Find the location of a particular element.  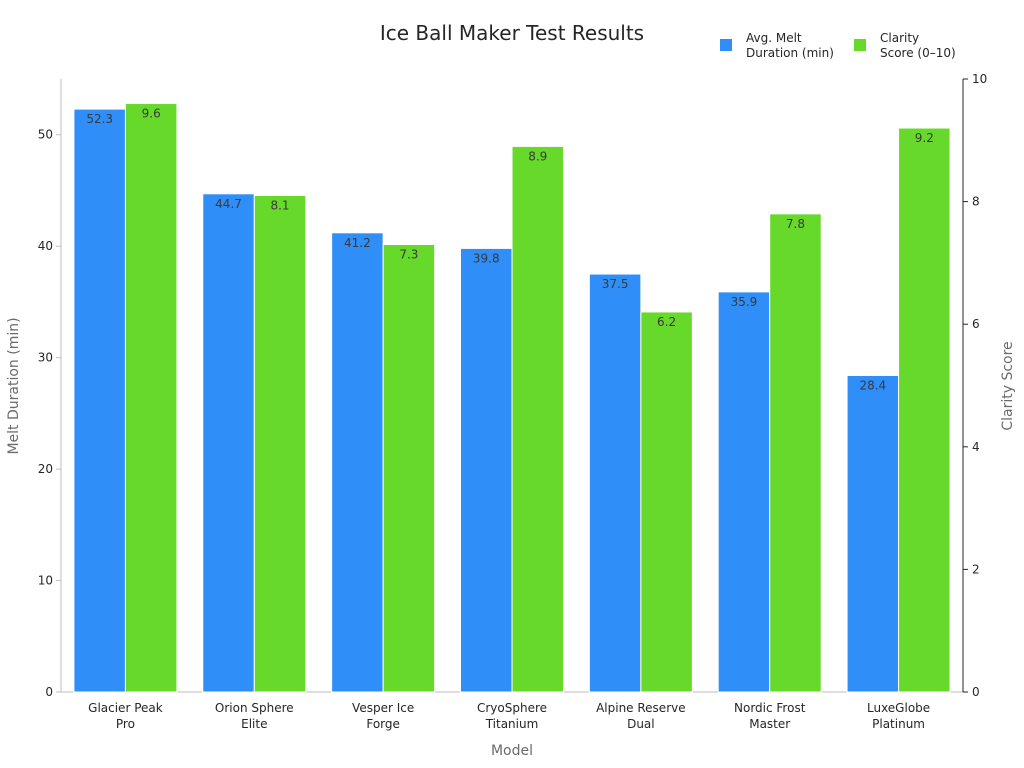

x-tick-label-line: Orion Sphere is located at coordinates (254, 708).